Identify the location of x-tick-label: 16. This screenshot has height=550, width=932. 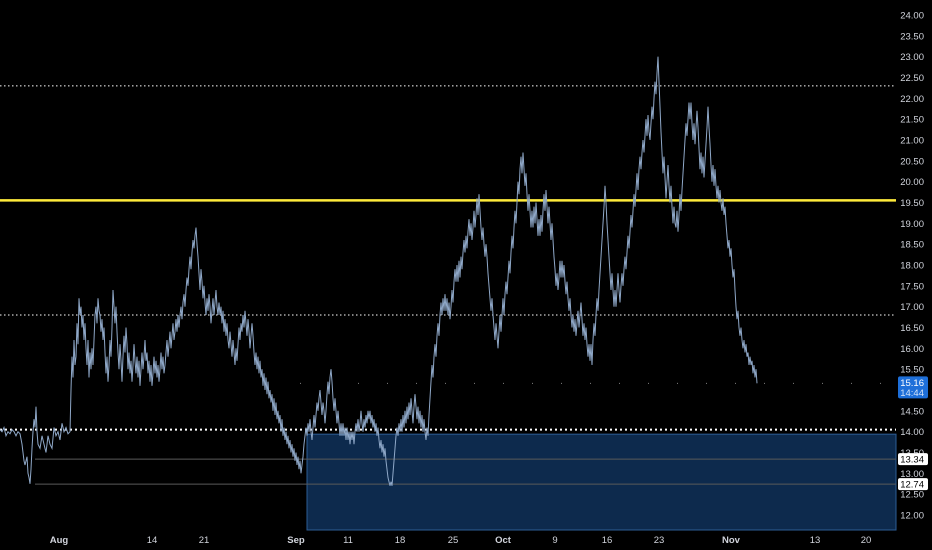
(607, 540).